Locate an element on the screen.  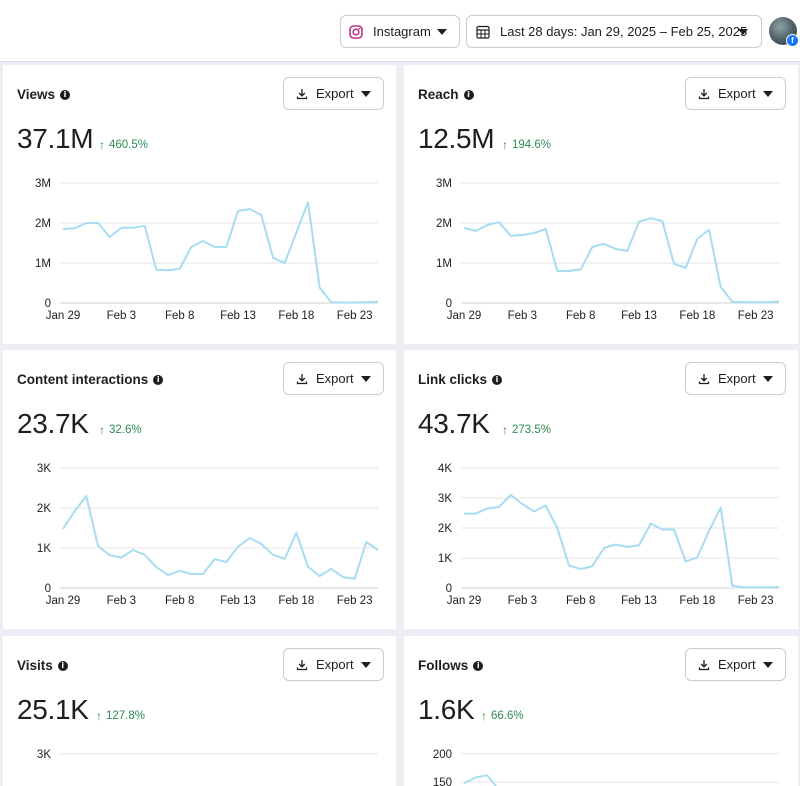
metric-card-follows: Follows i Export 1.6K ↑ 66.6% 200 150 is located at coordinates (601, 711).